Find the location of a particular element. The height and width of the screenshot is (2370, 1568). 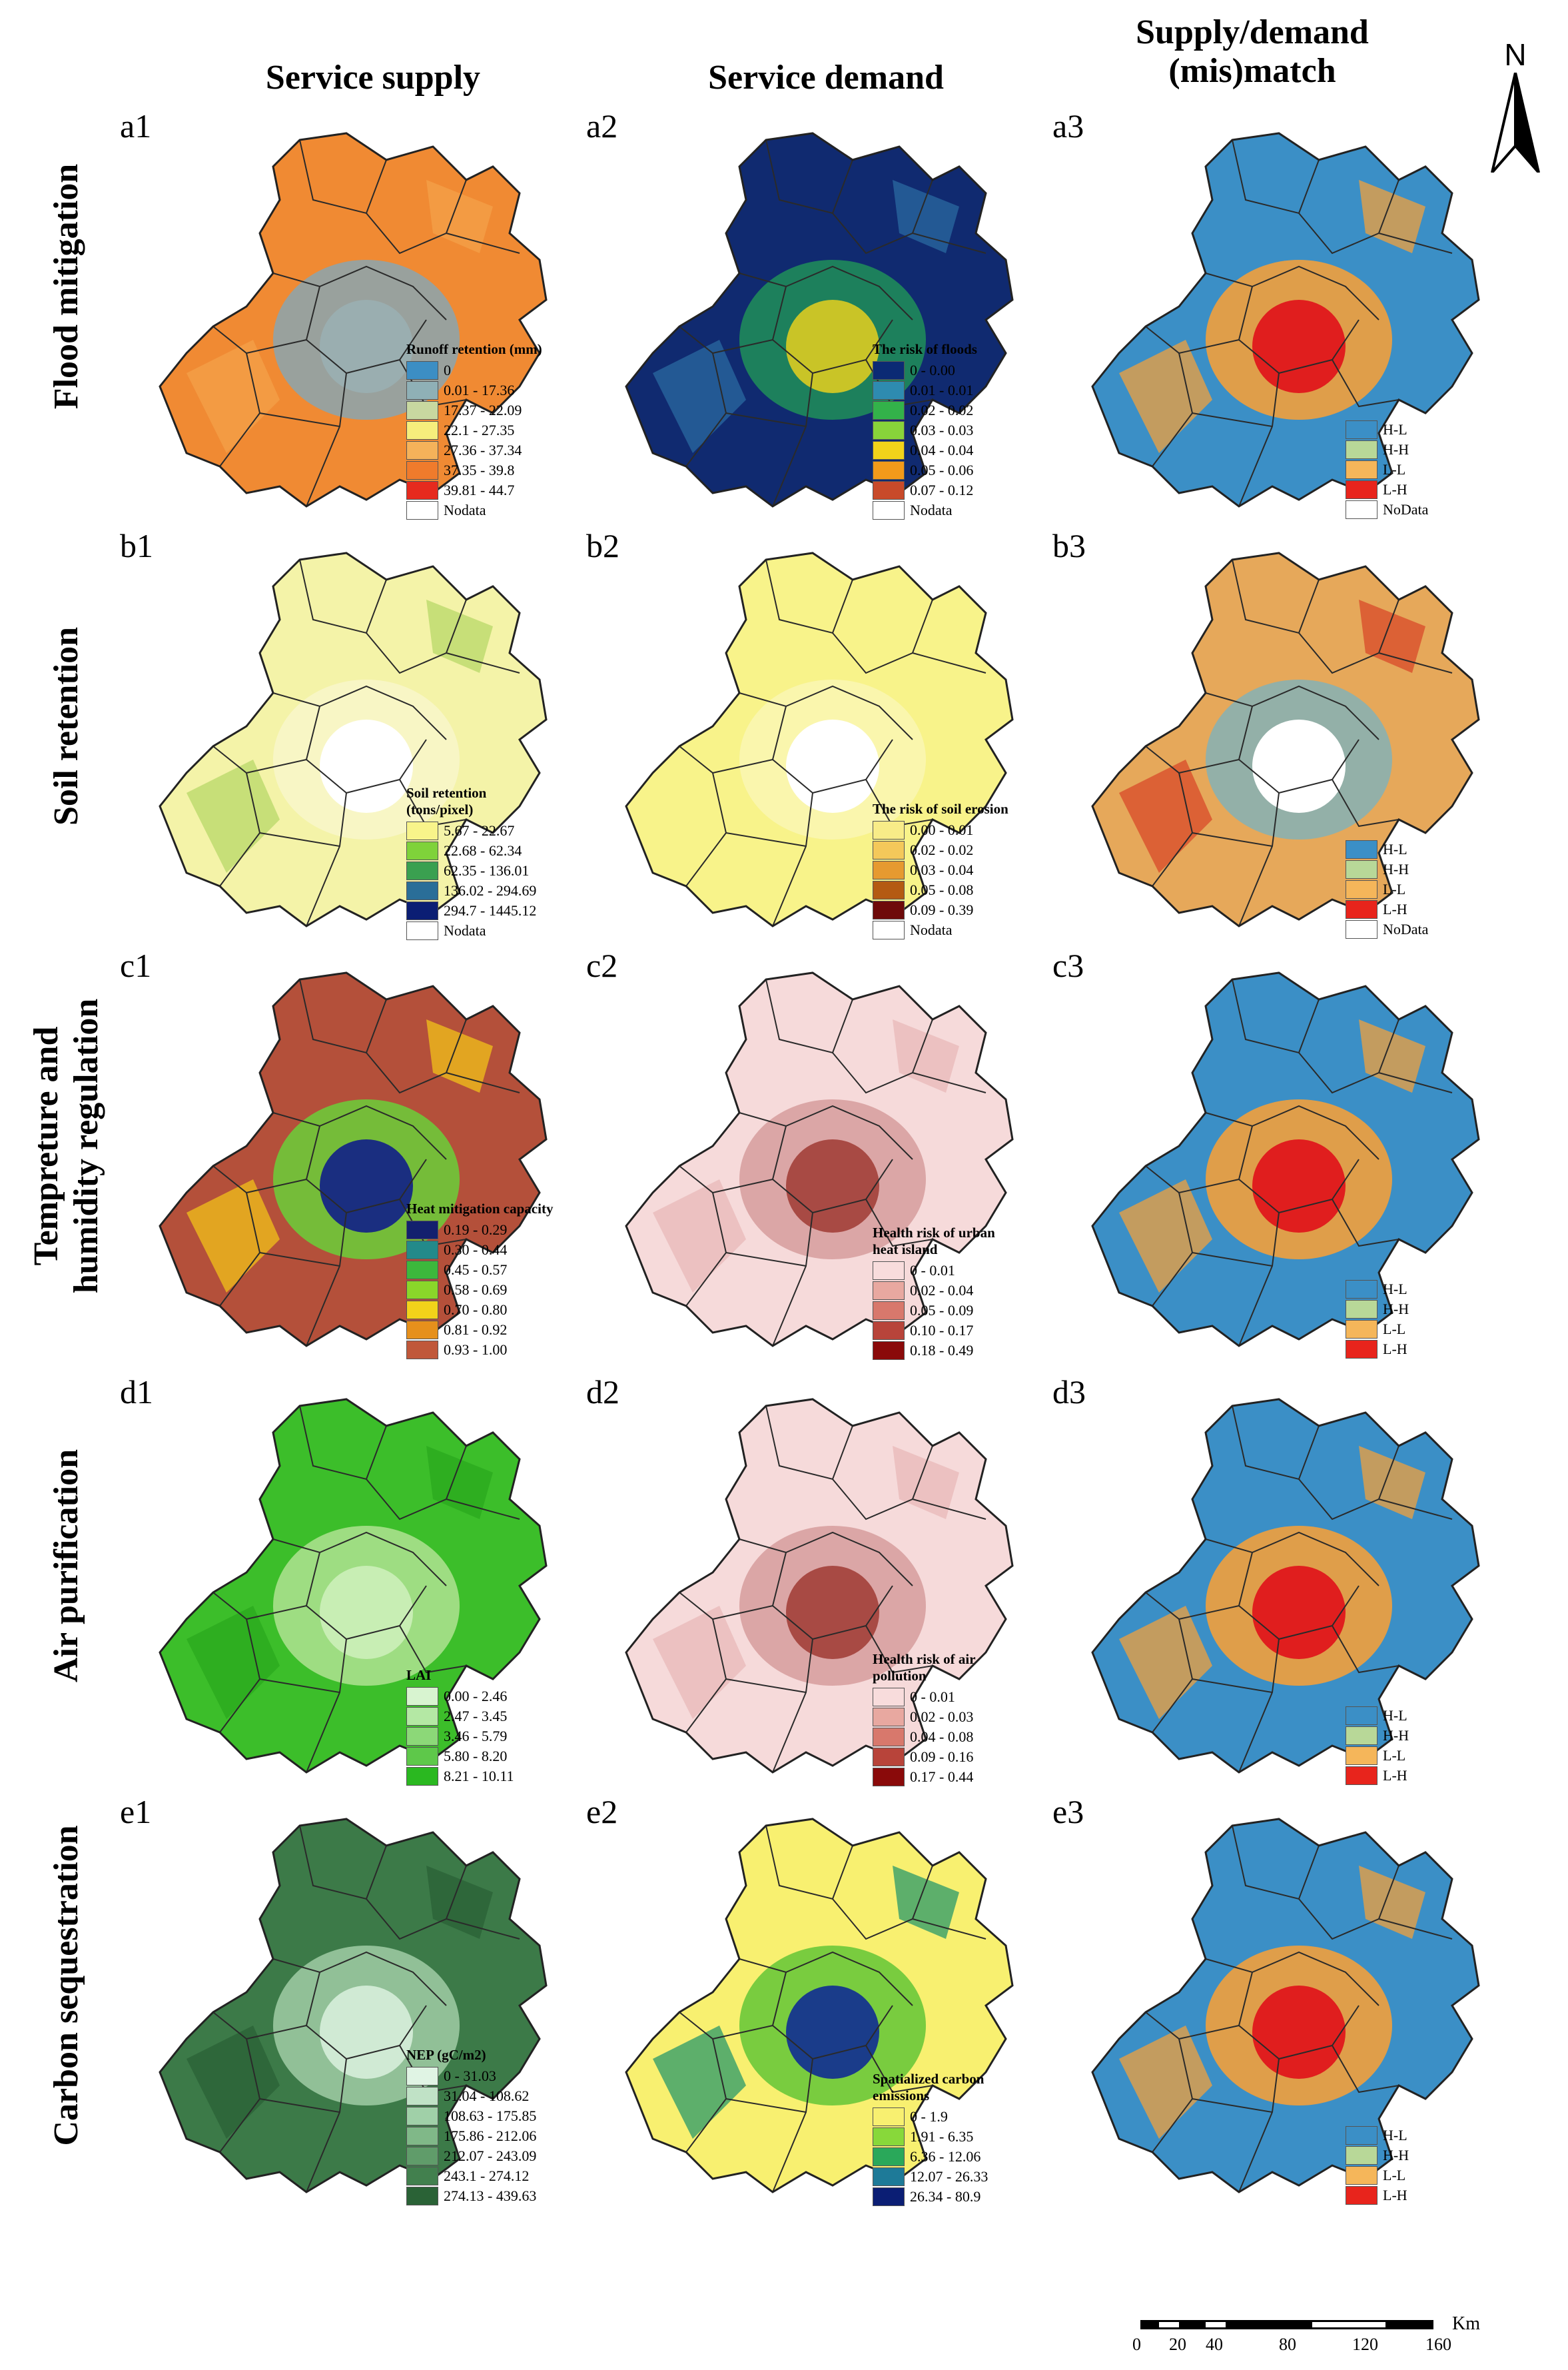

legend-label: 212.07 - 243.09 is located at coordinates (491, 2155).